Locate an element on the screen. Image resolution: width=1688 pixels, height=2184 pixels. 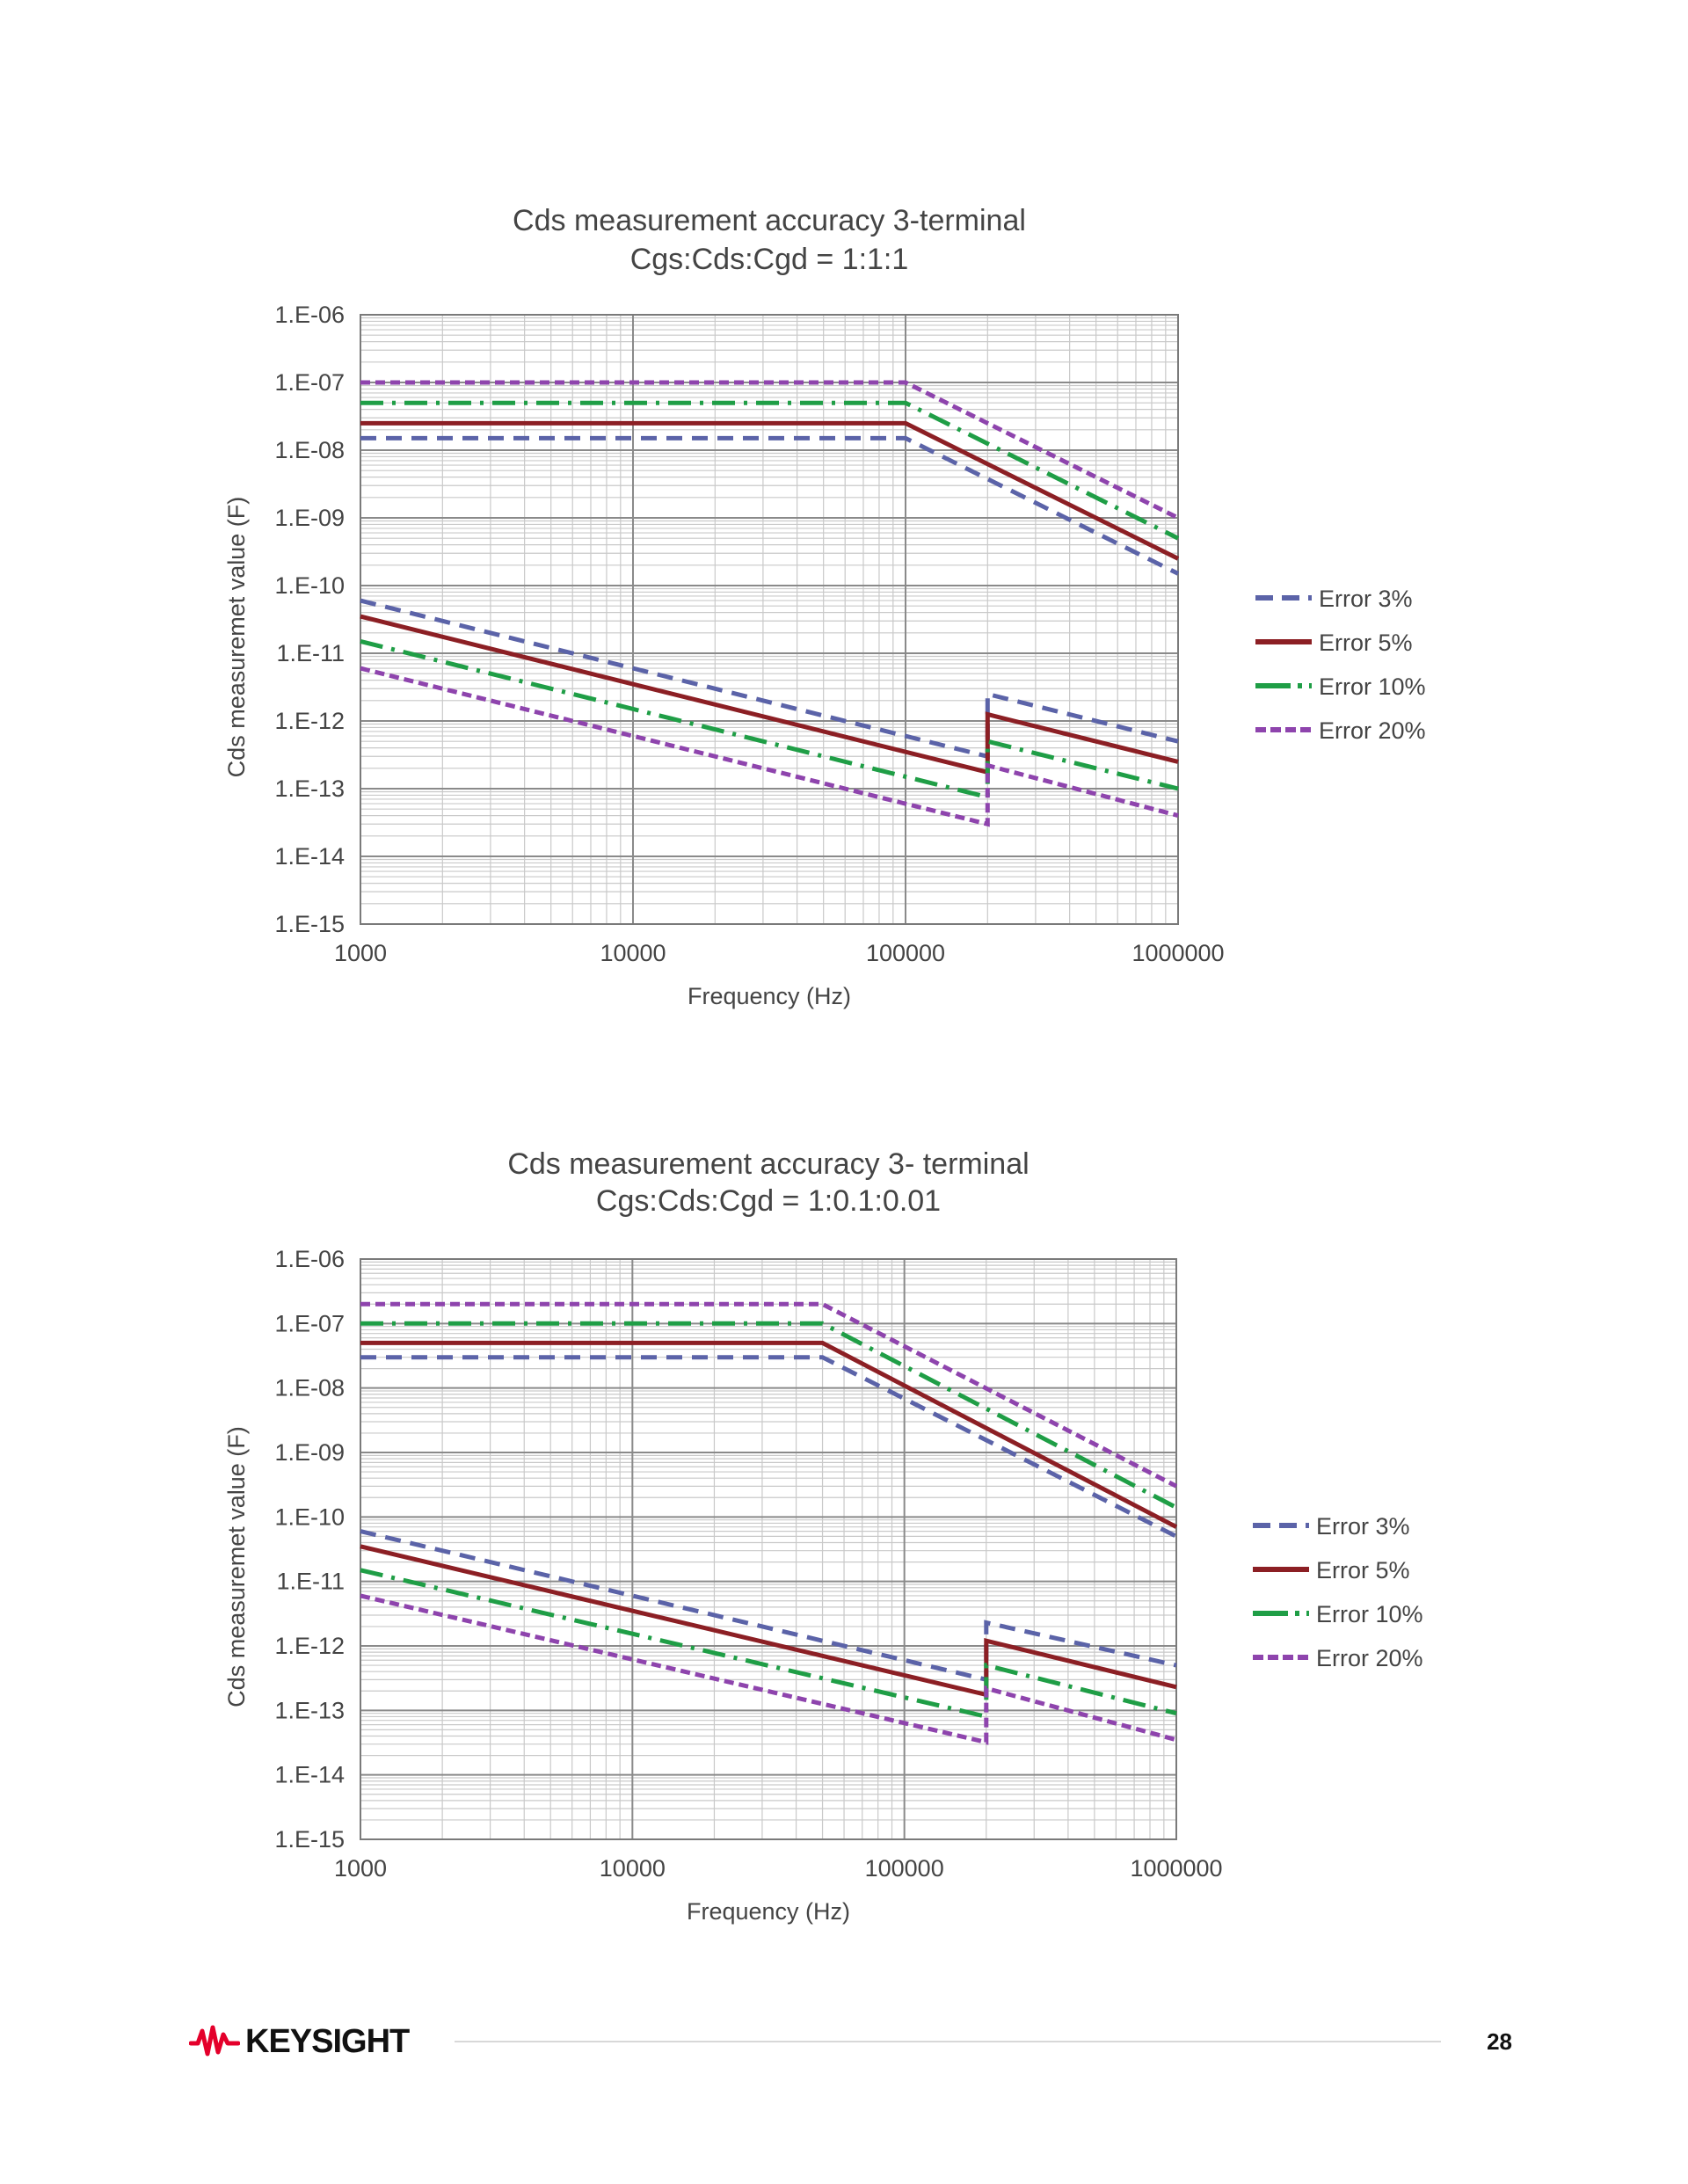
keysight-logo: KEYSIGHT is located at coordinates (299, 2041).